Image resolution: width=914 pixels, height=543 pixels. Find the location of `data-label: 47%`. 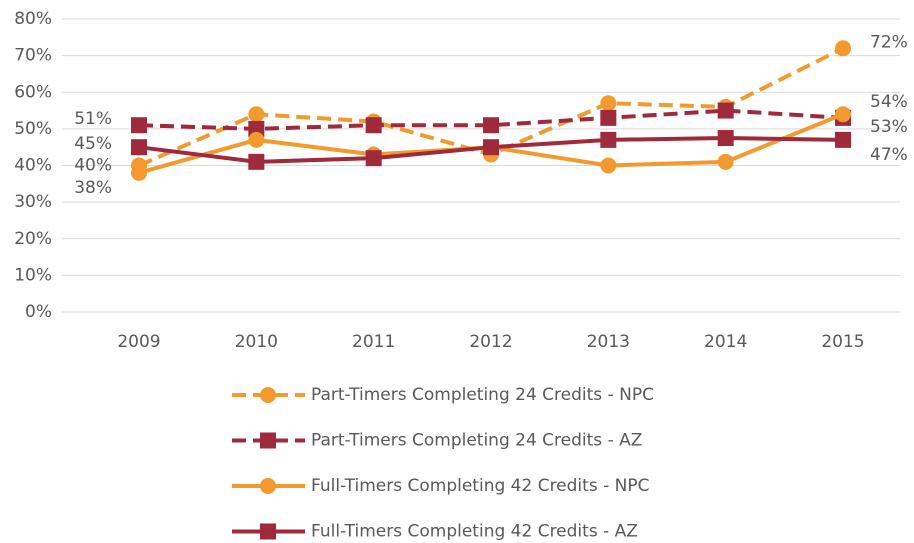

data-label: 47% is located at coordinates (889, 155).